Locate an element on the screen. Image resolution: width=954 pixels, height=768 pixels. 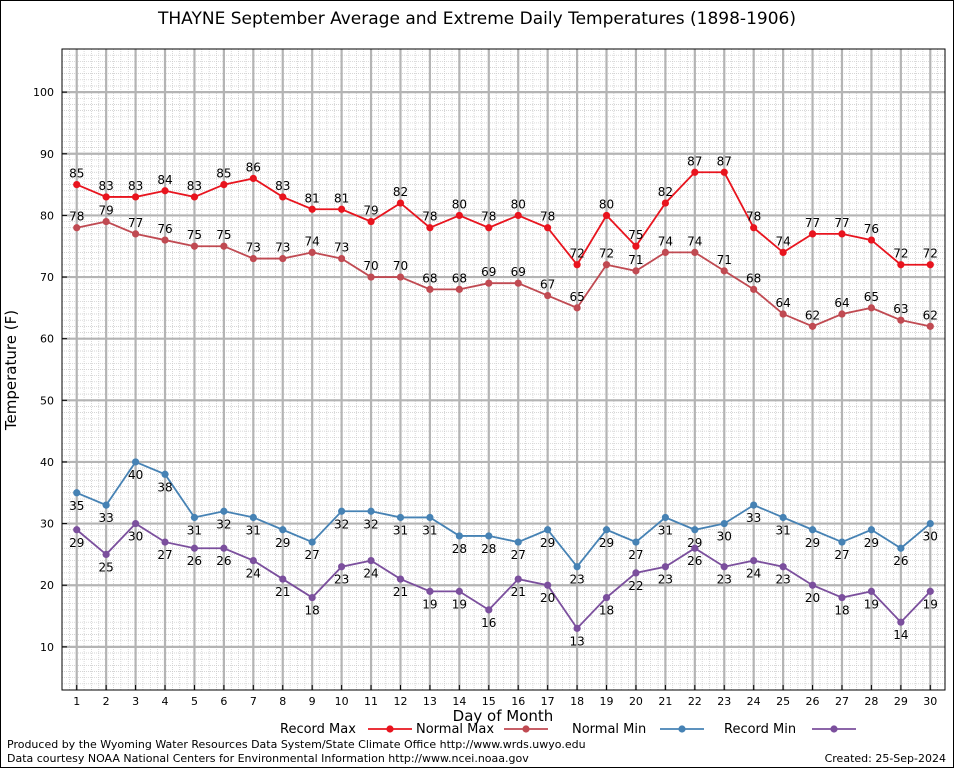
data-label-normal-max: 76 is located at coordinates (164, 229).